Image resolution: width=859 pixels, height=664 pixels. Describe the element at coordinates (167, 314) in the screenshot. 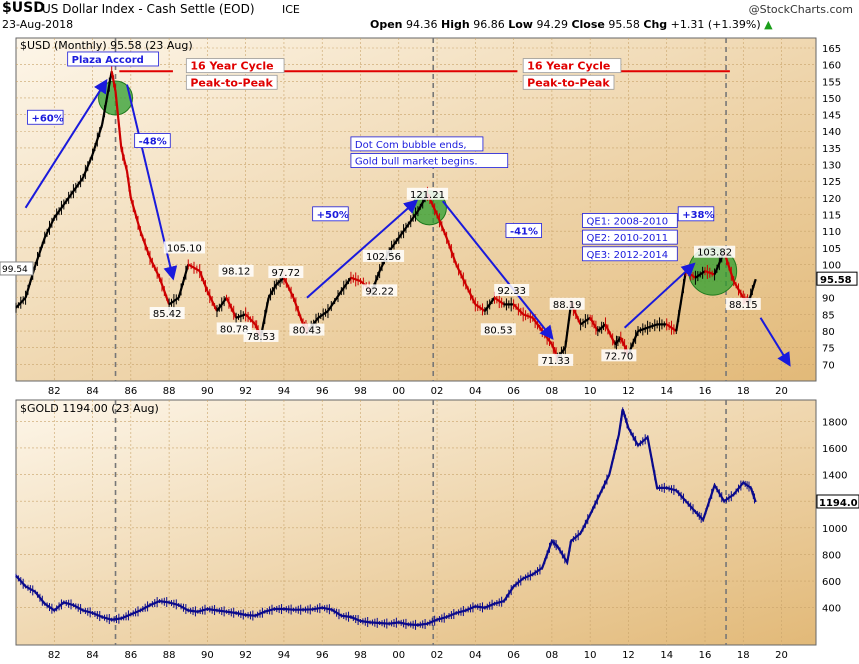

I see `value-label: 85.42` at that location.